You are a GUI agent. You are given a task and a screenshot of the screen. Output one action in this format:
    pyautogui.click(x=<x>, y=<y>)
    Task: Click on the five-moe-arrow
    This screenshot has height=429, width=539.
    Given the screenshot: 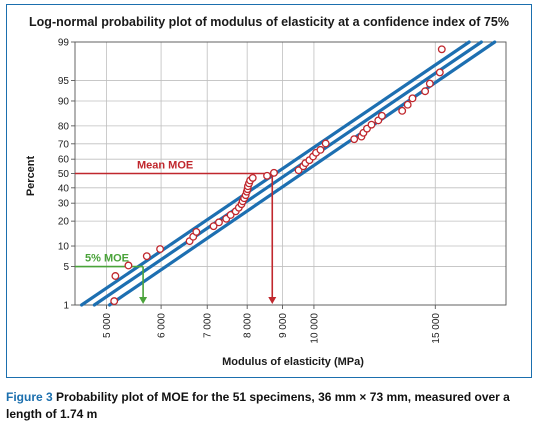 What is the action you would take?
    pyautogui.click(x=143, y=300)
    